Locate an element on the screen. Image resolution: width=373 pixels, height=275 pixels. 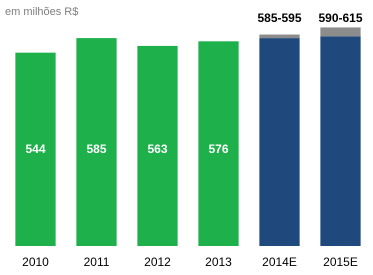
x-tick-label: 2011 is located at coordinates (97, 262).